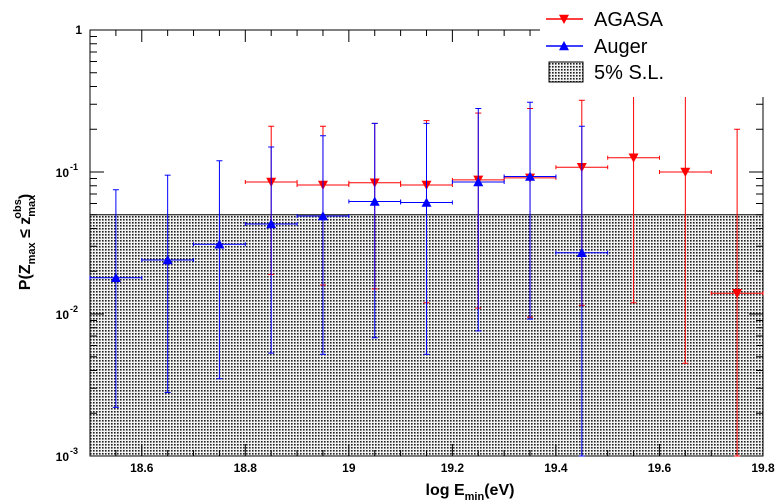 The image size is (775, 504). I want to click on y-tick-label-exponent: -3, so click(74, 451).